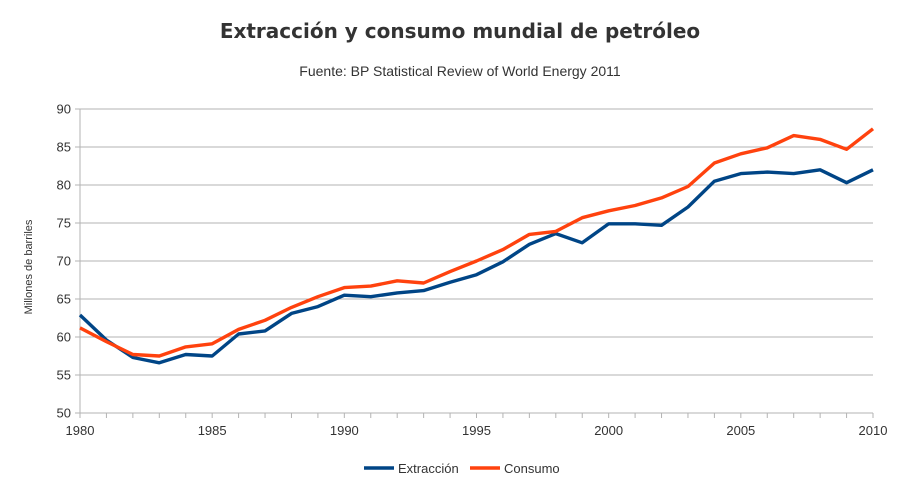 The image size is (920, 490). What do you see at coordinates (80, 430) in the screenshot?
I see `x-tick-label: 1980` at bounding box center [80, 430].